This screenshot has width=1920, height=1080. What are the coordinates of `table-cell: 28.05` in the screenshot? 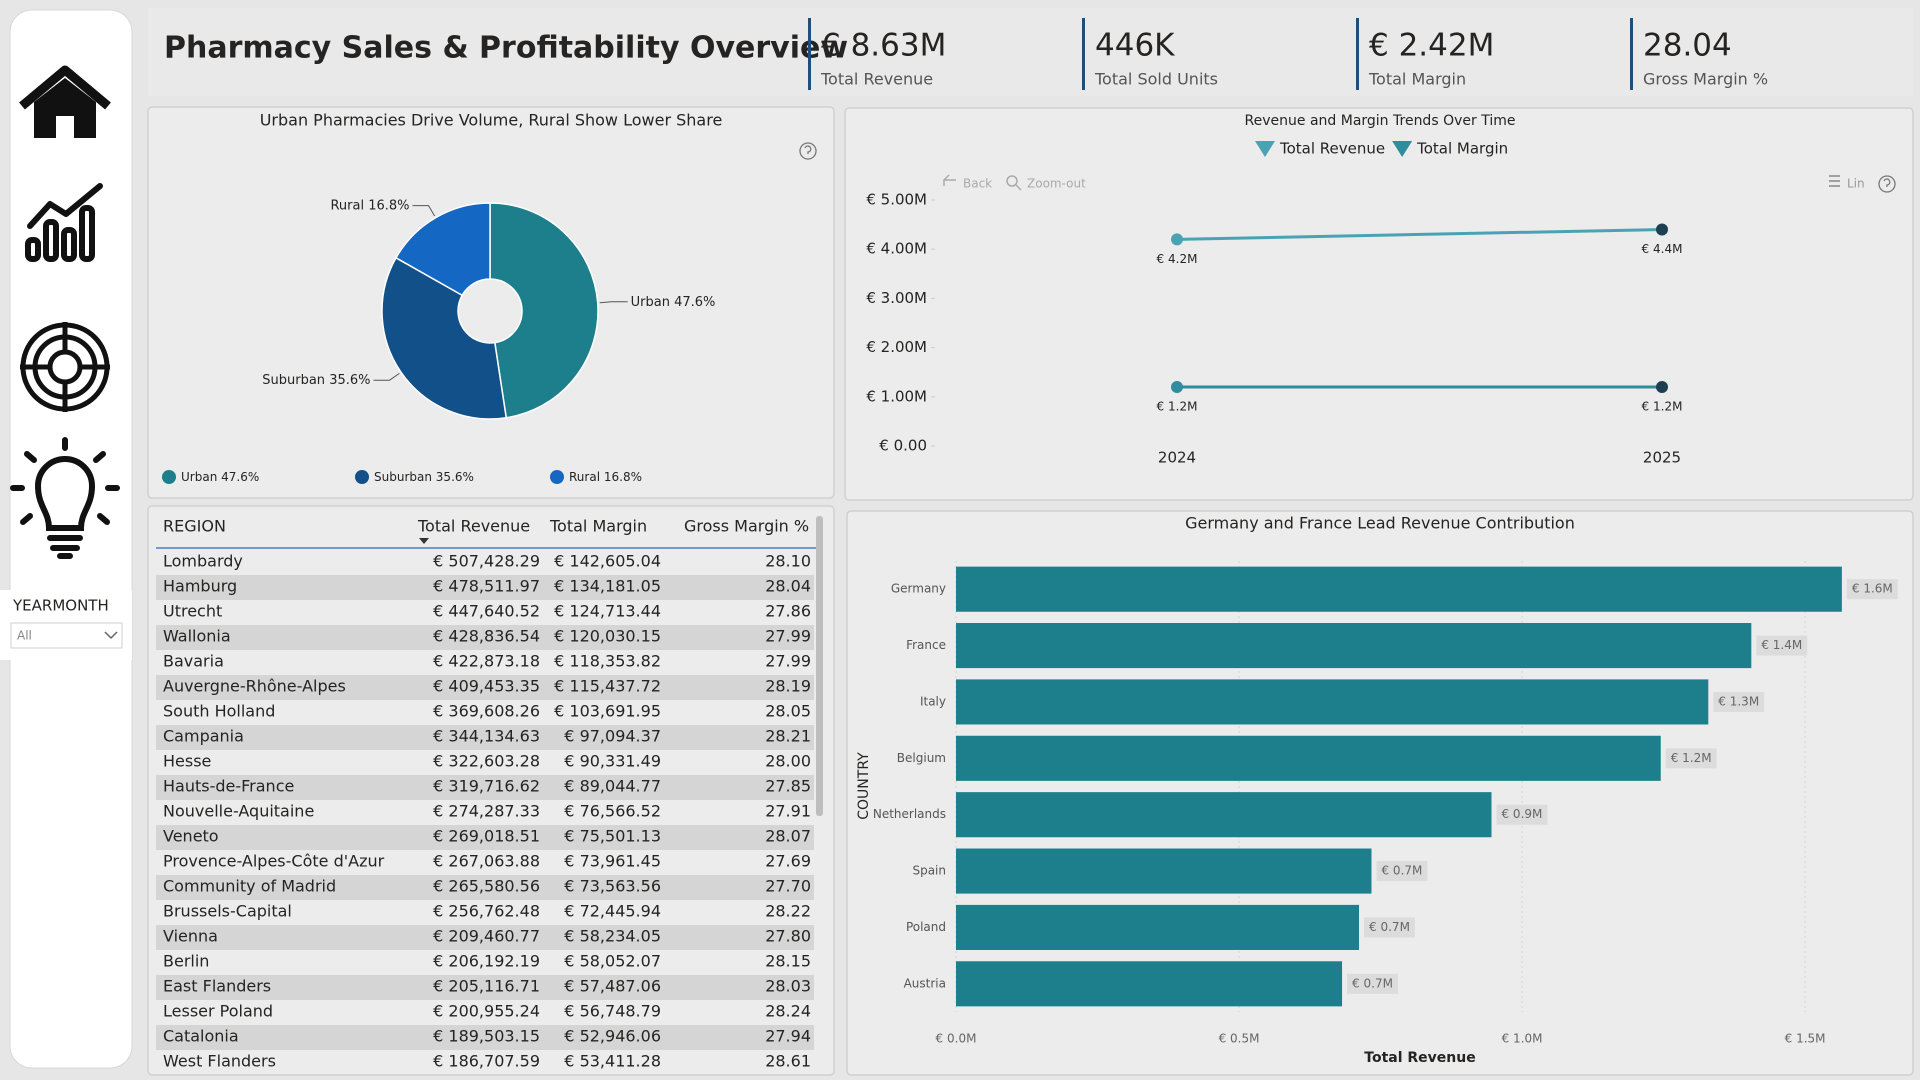 It's located at (788, 711).